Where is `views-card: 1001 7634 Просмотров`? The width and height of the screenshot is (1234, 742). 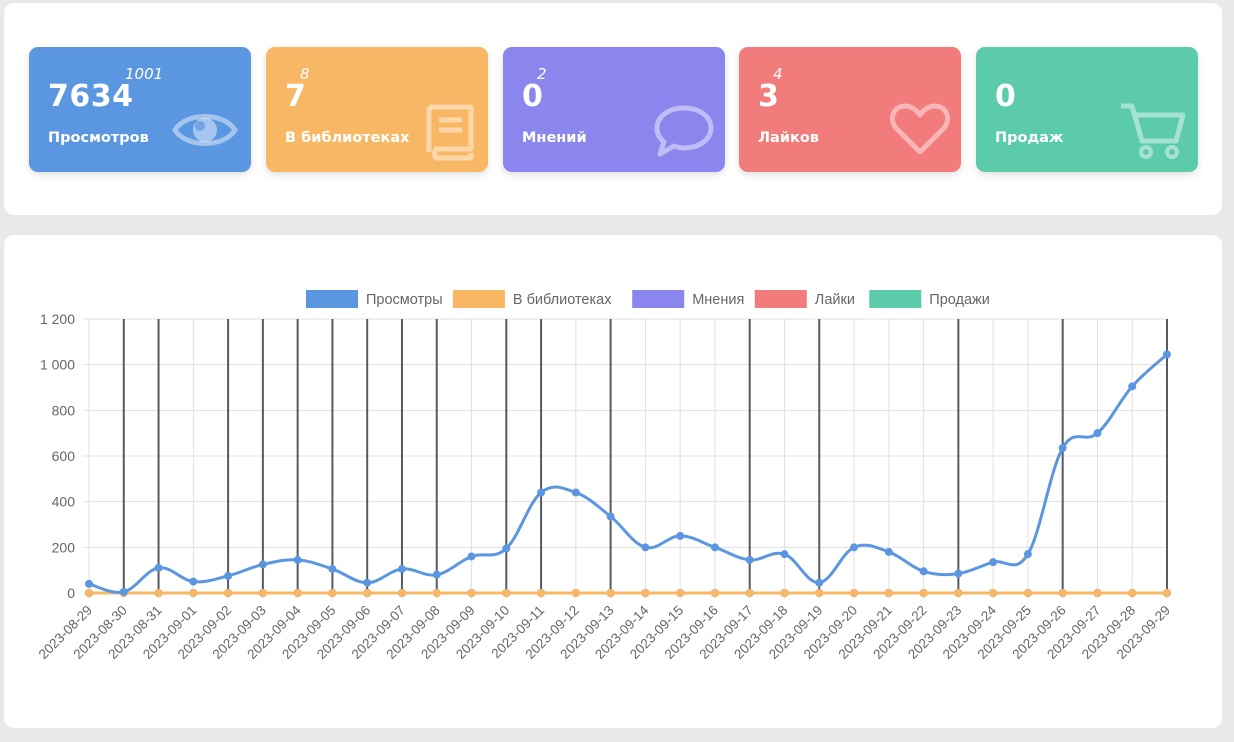 views-card: 1001 7634 Просмотров is located at coordinates (140, 109).